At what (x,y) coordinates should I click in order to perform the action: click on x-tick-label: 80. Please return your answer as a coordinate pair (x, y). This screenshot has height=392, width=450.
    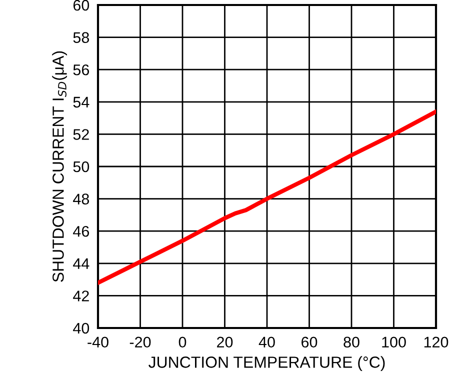
    Looking at the image, I should click on (352, 342).